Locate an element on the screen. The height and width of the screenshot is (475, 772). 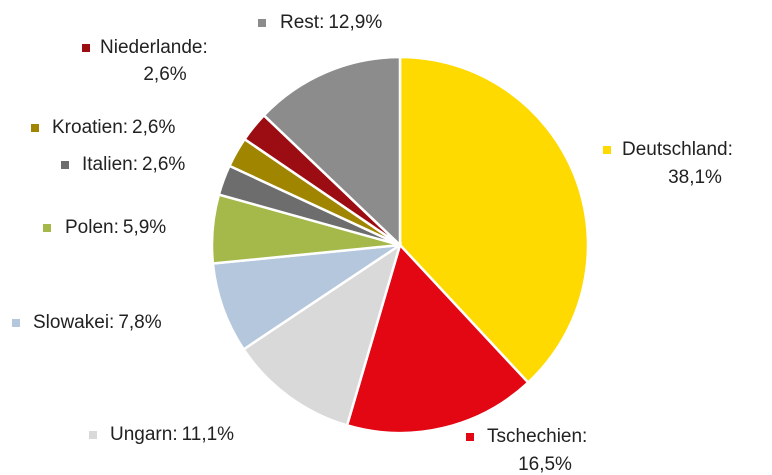
category-label: Italien: is located at coordinates (110, 164).